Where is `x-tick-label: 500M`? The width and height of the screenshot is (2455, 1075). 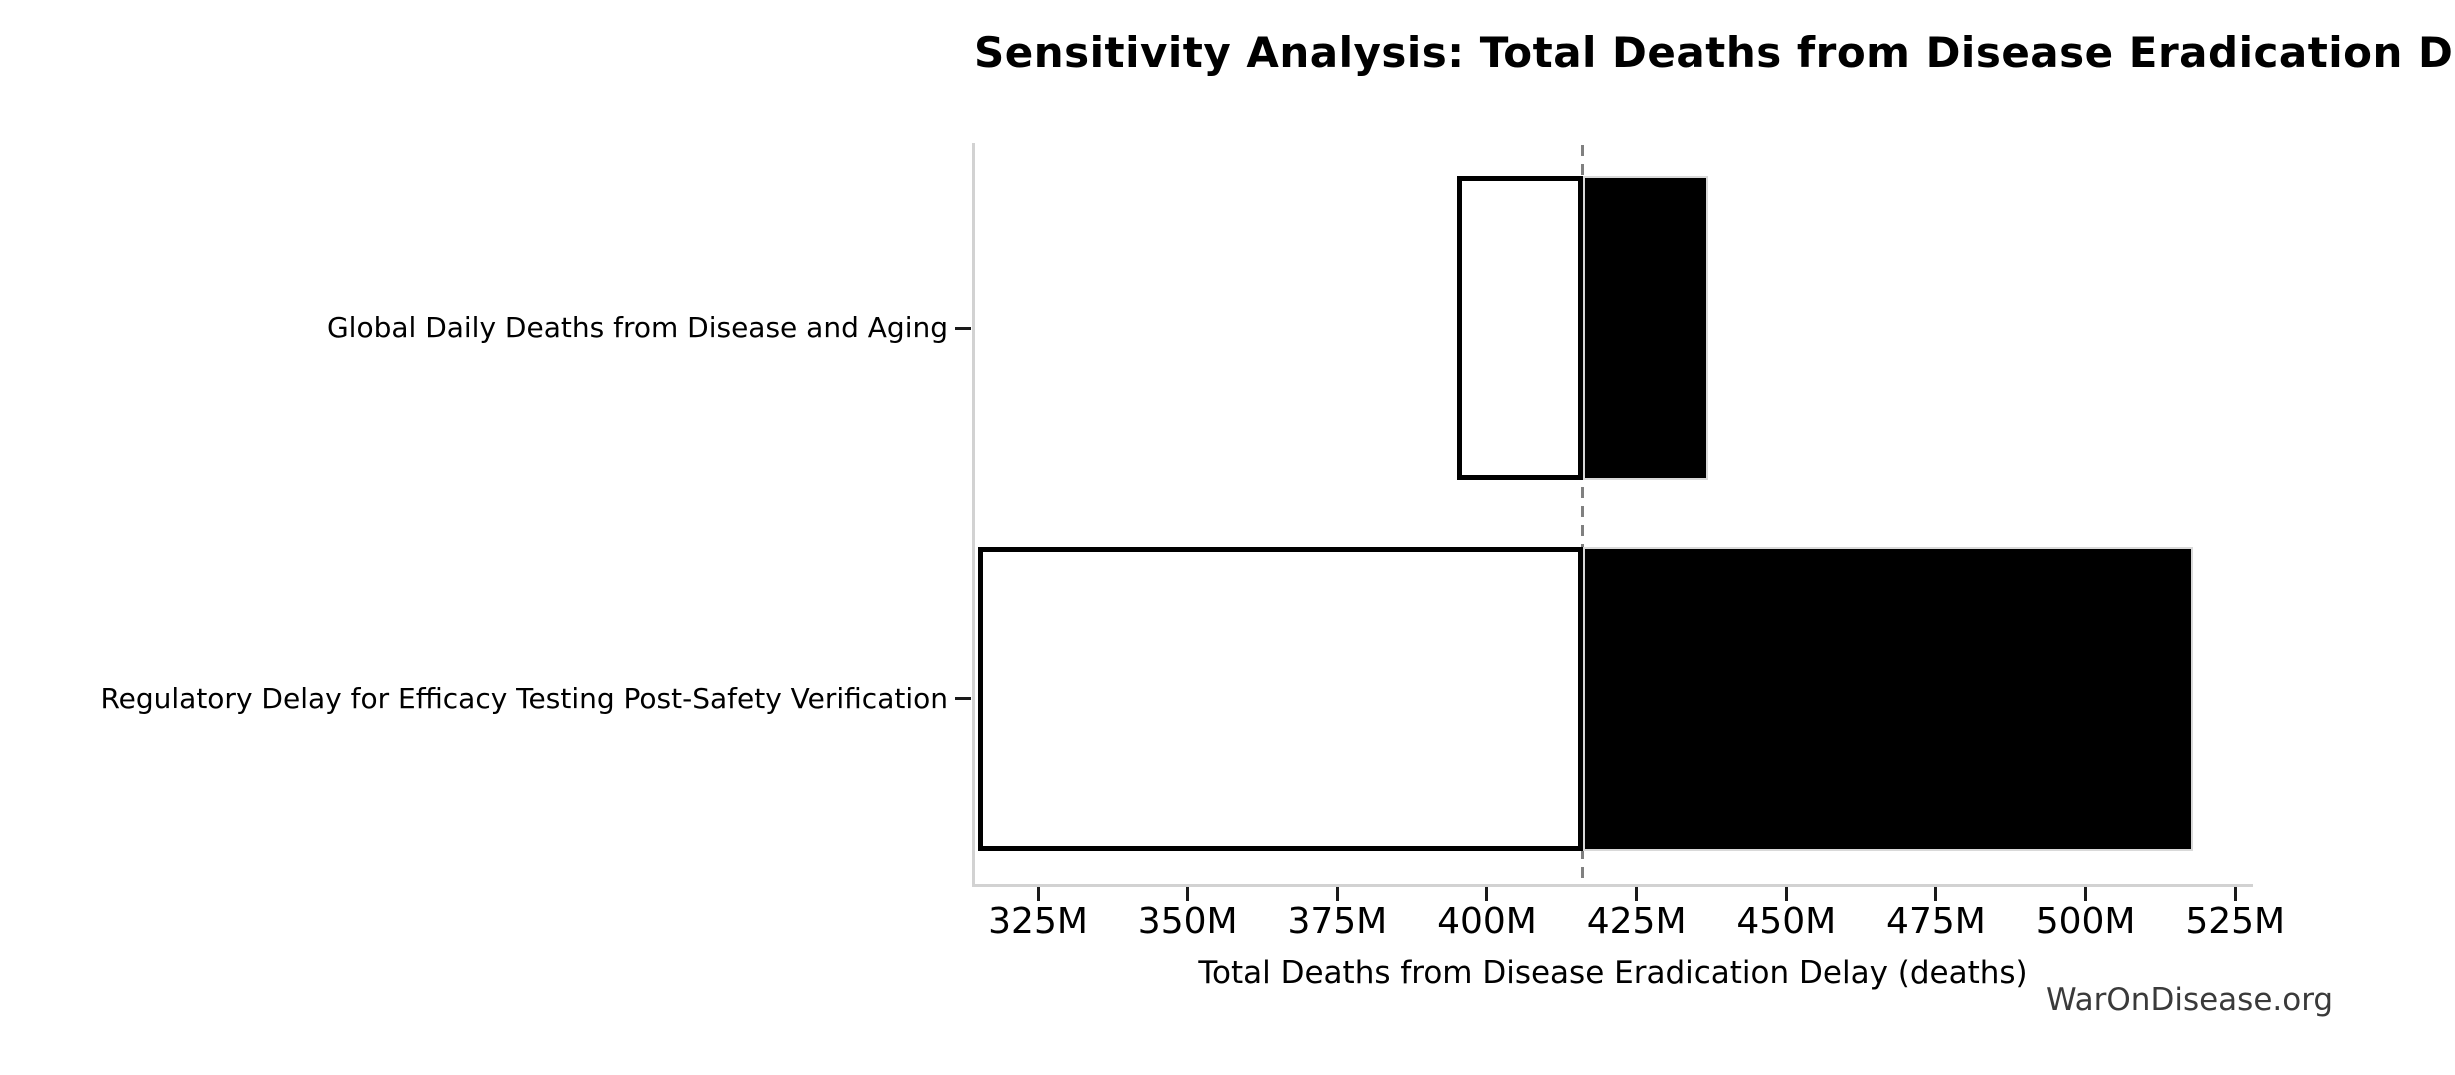 x-tick-label: 500M is located at coordinates (2085, 921).